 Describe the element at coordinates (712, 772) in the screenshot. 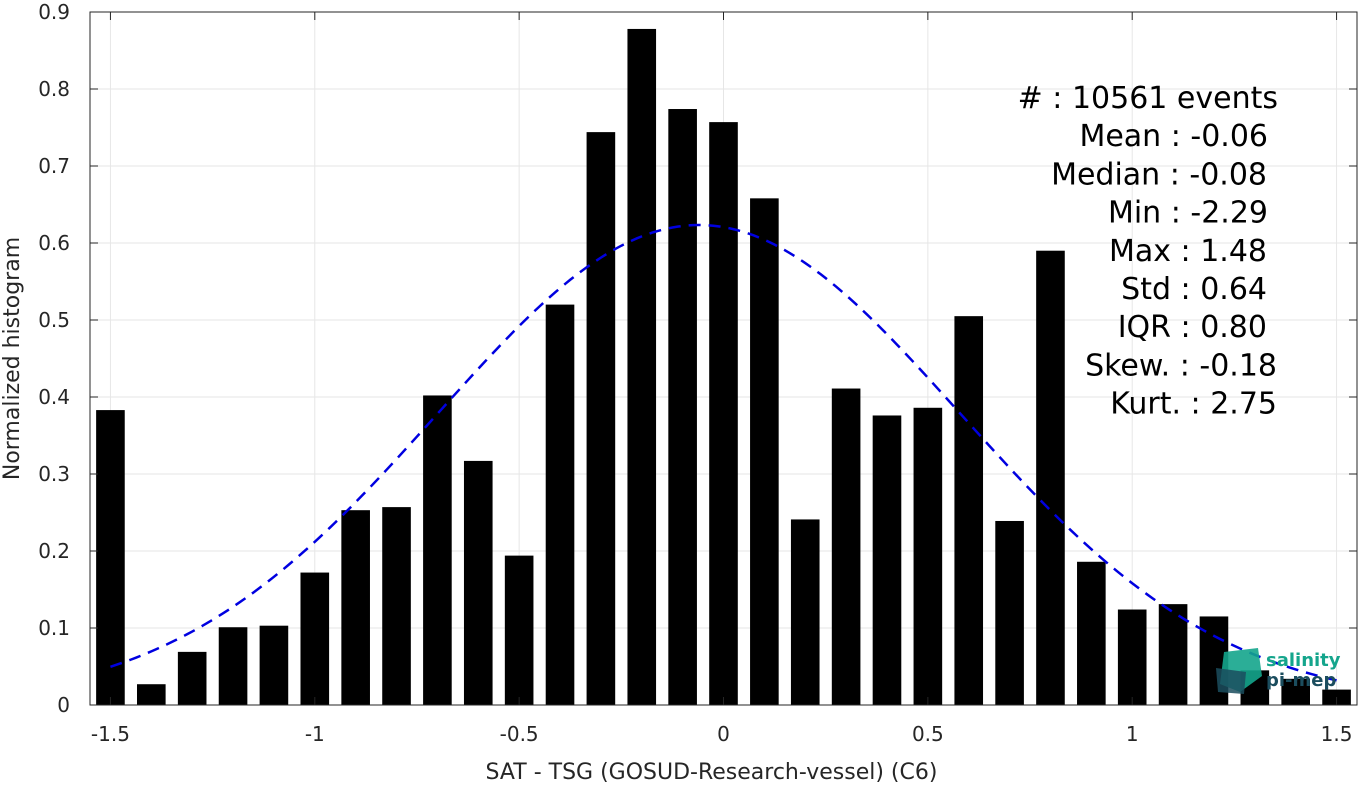

I see `x-axis-label: SAT - TSG (GOSUD-Research-vessel) (C6)` at that location.